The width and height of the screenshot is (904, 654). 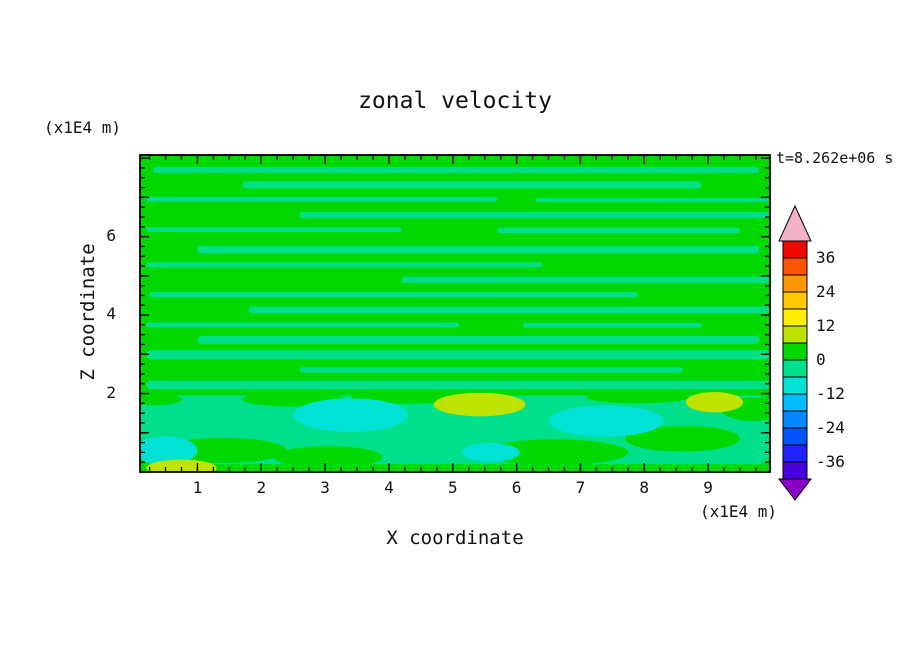 What do you see at coordinates (835, 158) in the screenshot?
I see `timestamp-label: t=8.262e+06 s` at bounding box center [835, 158].